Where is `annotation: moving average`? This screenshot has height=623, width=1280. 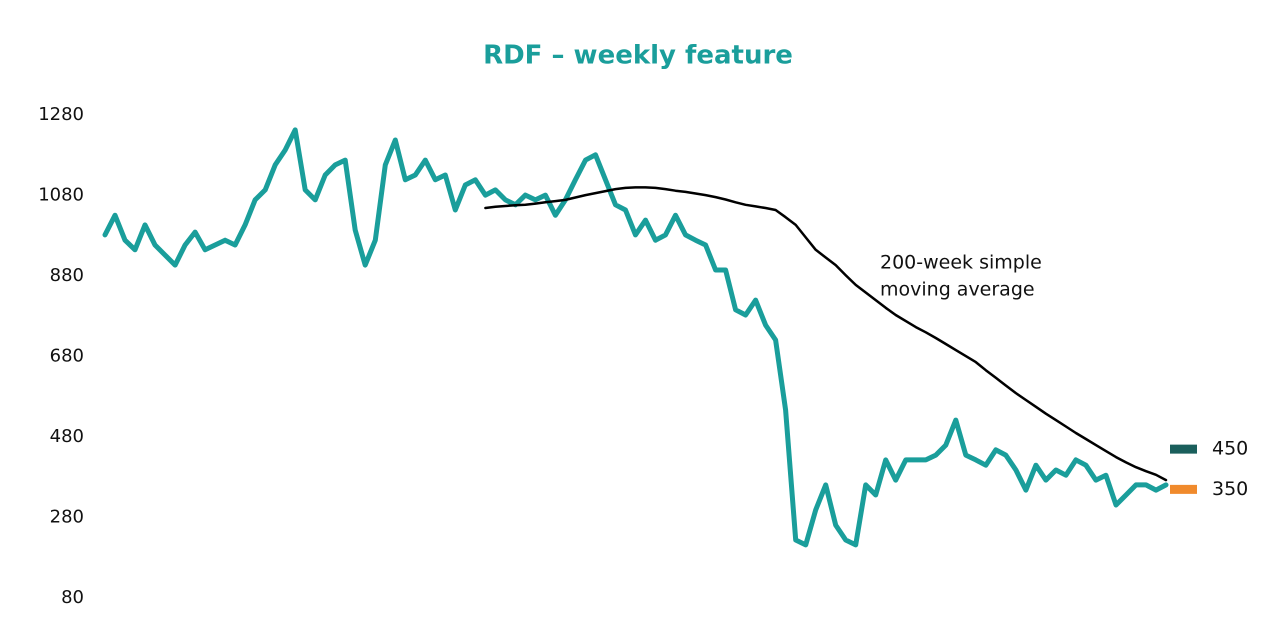
annotation: moving average is located at coordinates (957, 290).